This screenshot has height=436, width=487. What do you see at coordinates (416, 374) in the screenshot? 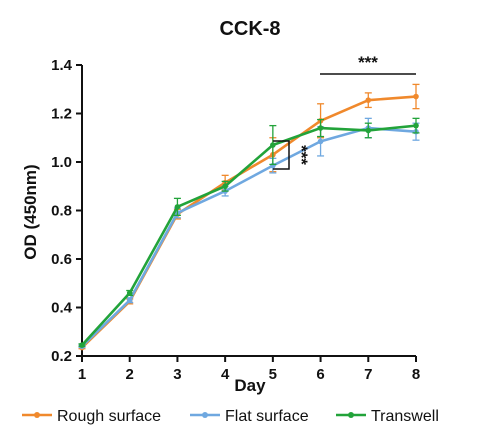
I see `x-tick-label: 8` at bounding box center [416, 374].